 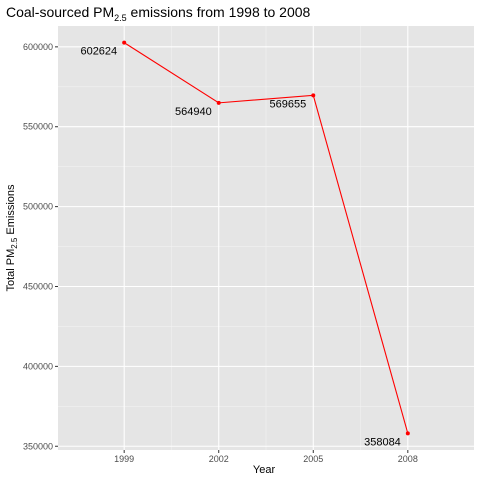 What do you see at coordinates (38, 446) in the screenshot?
I see `y-tick-label: 350000` at bounding box center [38, 446].